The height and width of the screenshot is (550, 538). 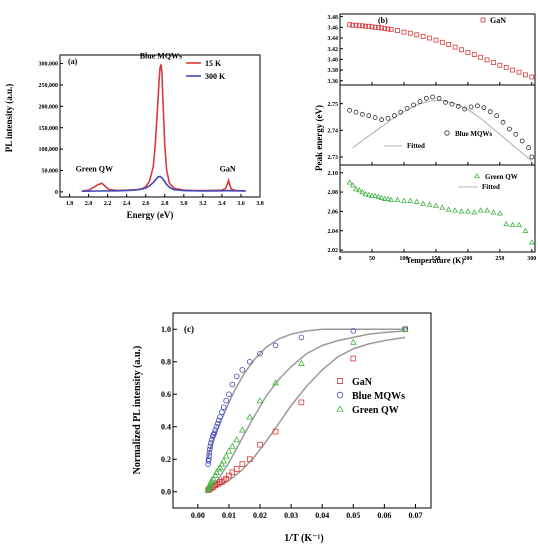 I want to click on panel-c-ytick-label: 0.0, so click(x=166, y=492).